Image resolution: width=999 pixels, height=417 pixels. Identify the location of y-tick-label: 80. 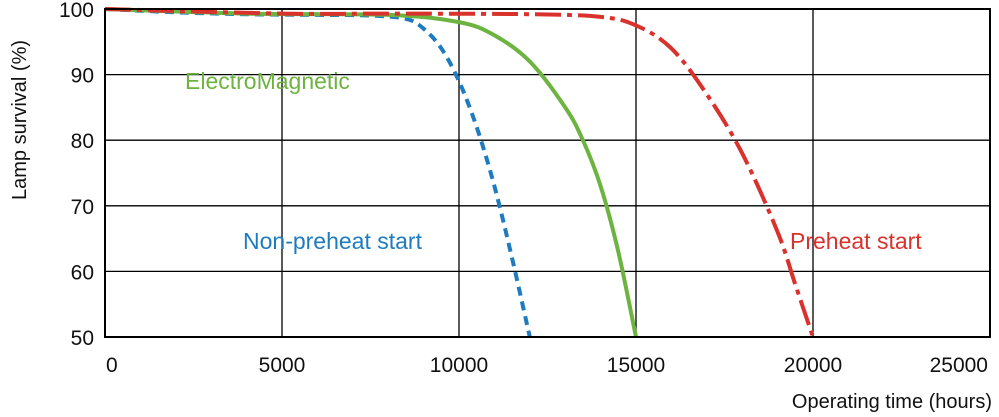
(82, 141).